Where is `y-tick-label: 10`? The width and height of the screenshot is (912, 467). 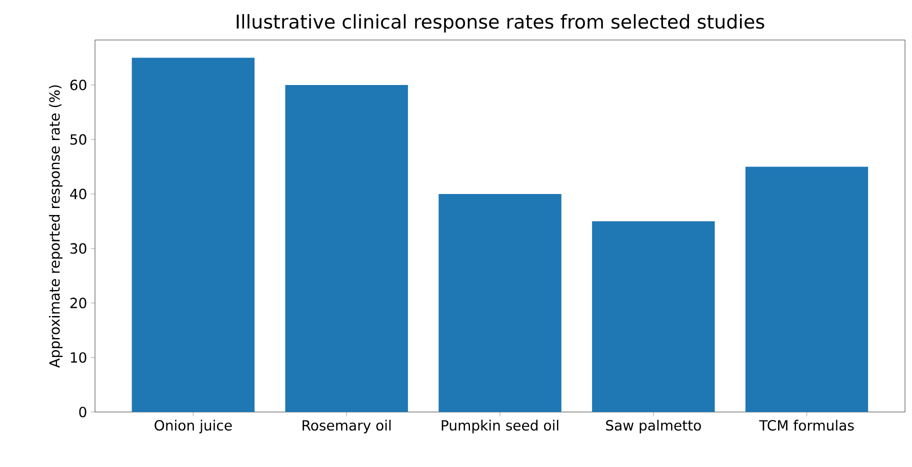 y-tick-label: 10 is located at coordinates (78, 357).